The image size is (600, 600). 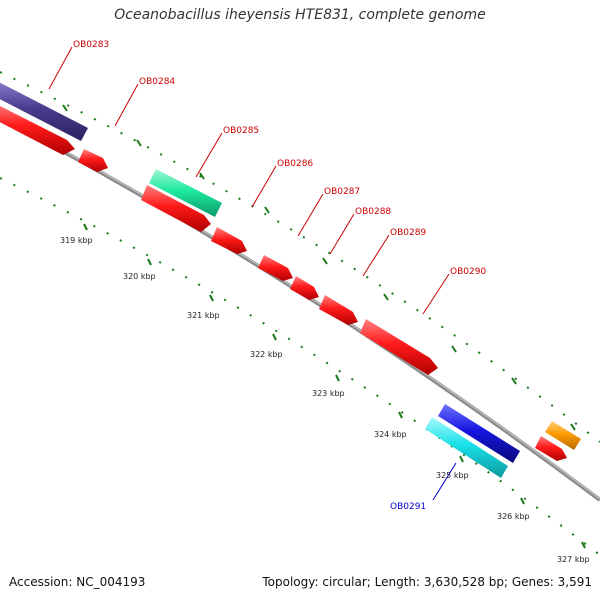 What do you see at coordinates (91, 45) in the screenshot?
I see `gene-label-ob0283: OB0283` at bounding box center [91, 45].